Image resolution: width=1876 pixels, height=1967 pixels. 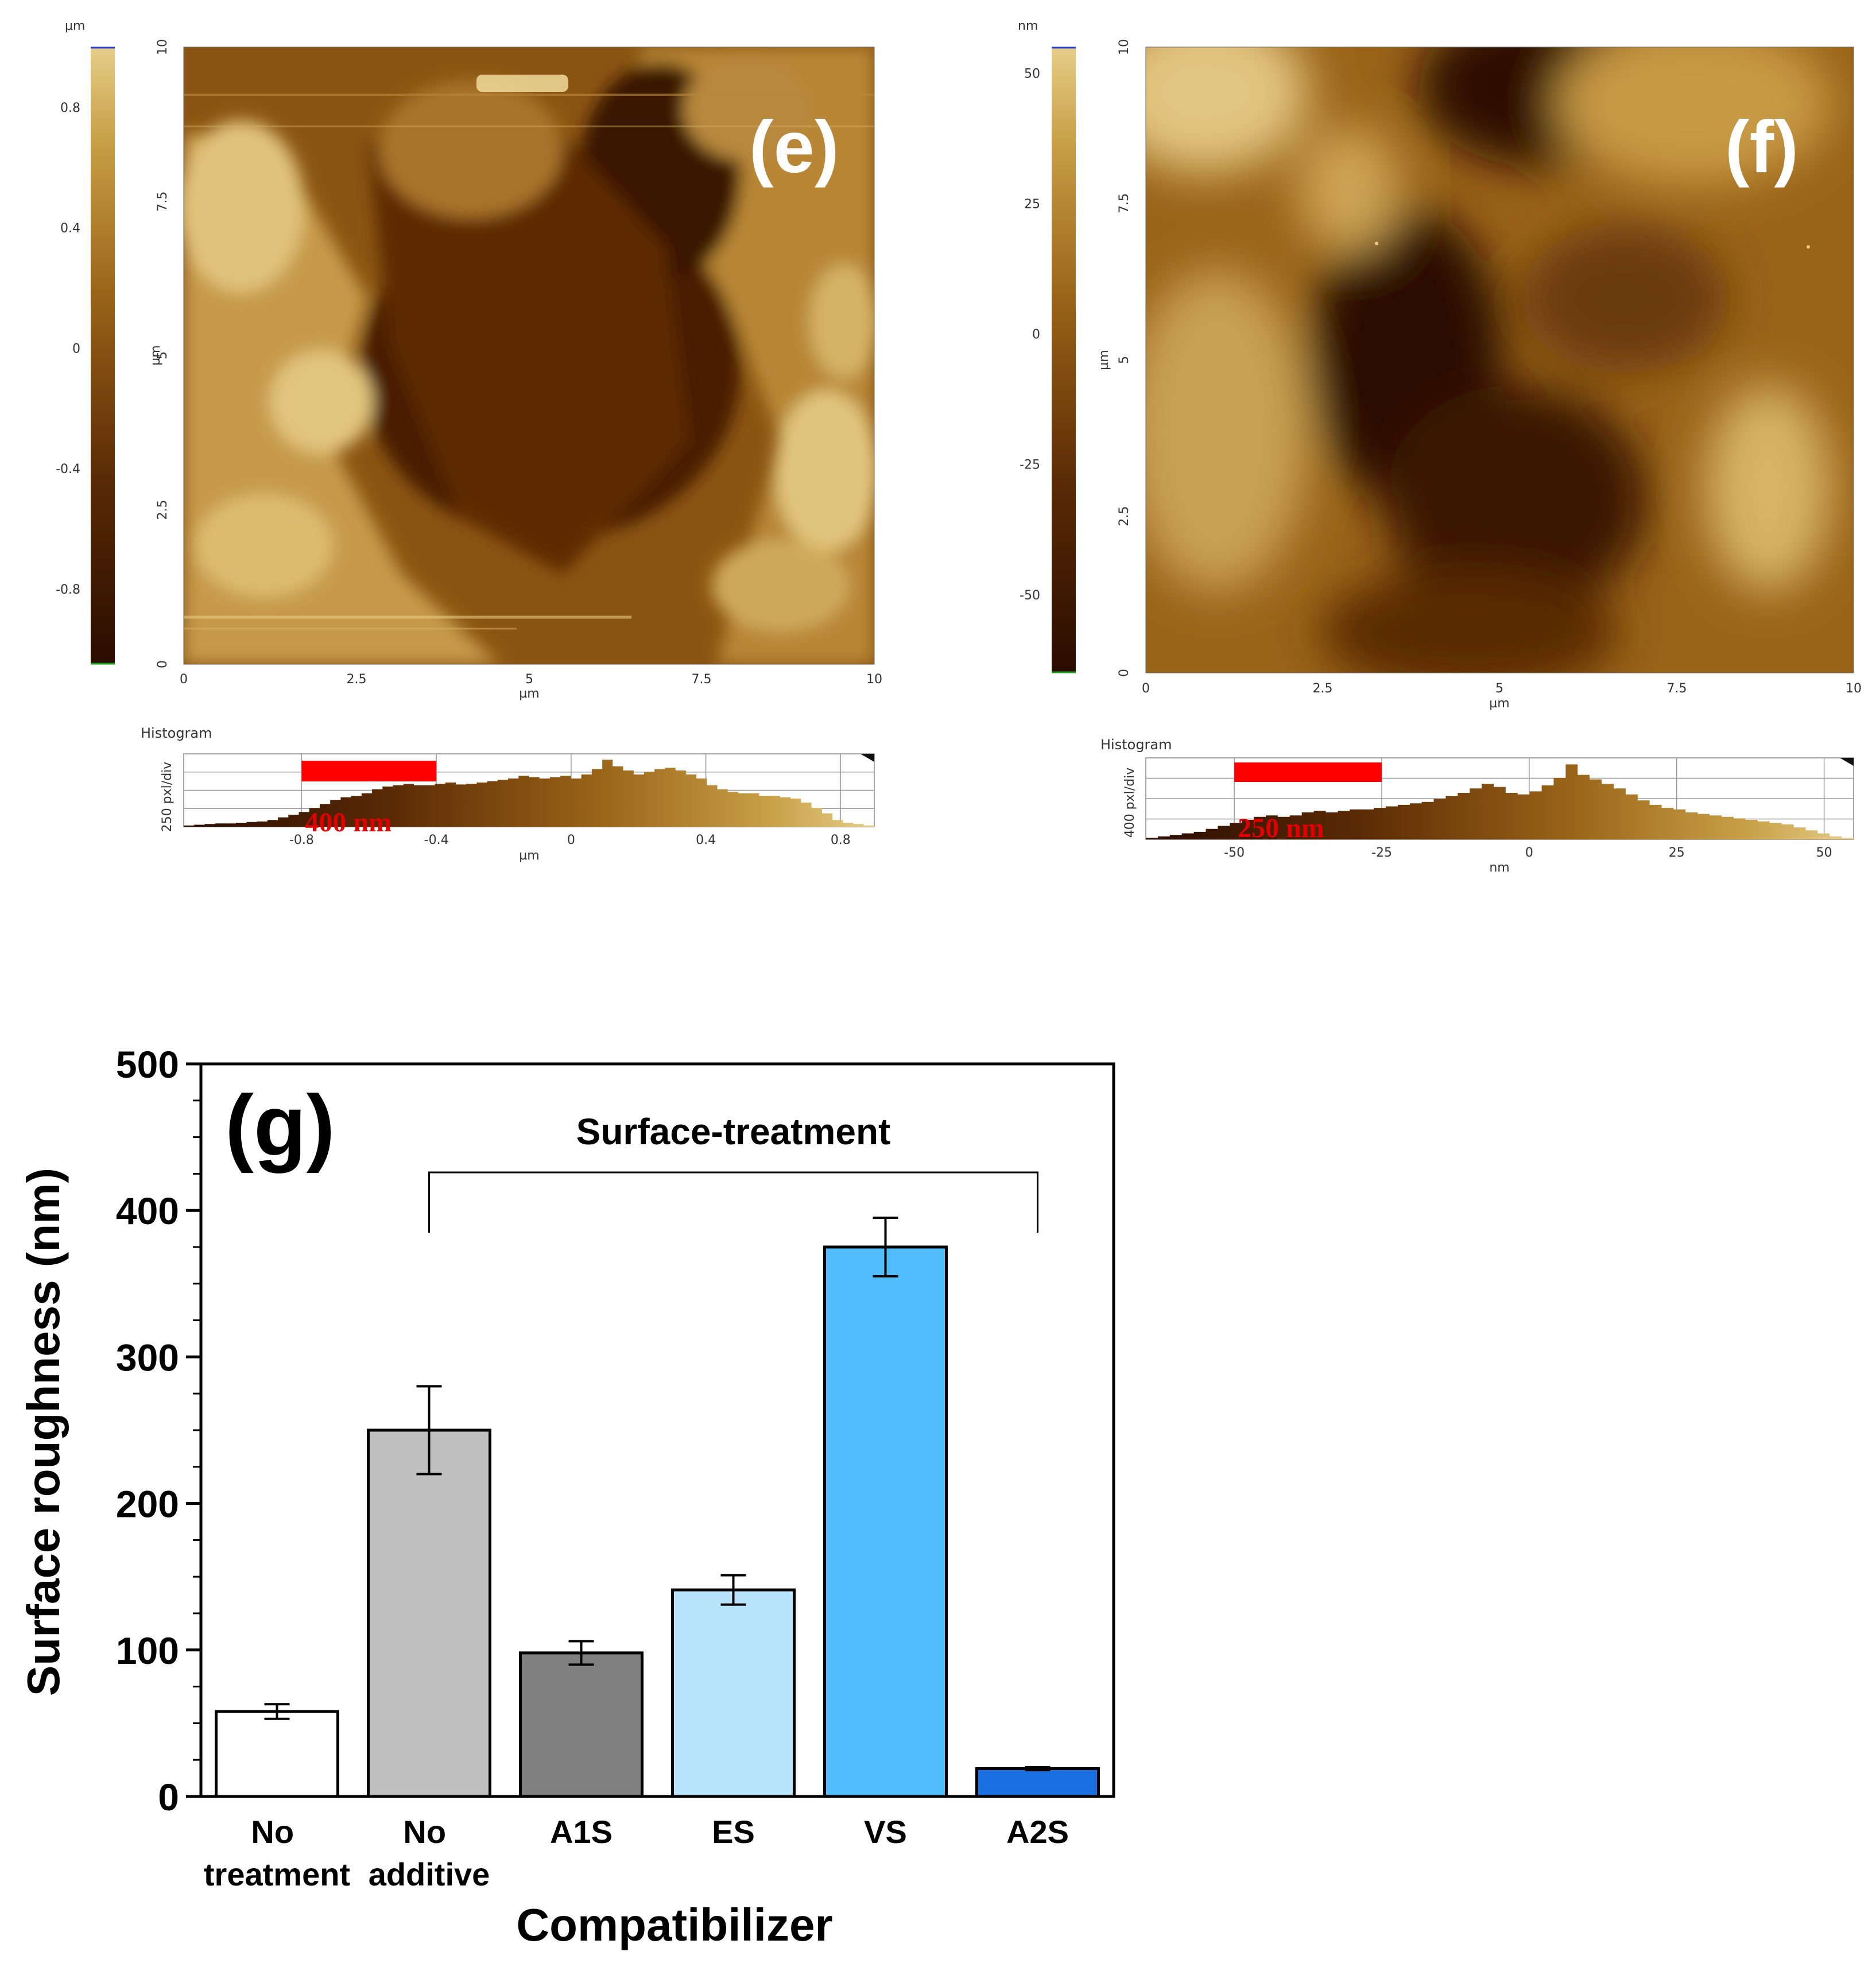 What do you see at coordinates (168, 1797) in the screenshot?
I see `y-tick-label: 0` at bounding box center [168, 1797].